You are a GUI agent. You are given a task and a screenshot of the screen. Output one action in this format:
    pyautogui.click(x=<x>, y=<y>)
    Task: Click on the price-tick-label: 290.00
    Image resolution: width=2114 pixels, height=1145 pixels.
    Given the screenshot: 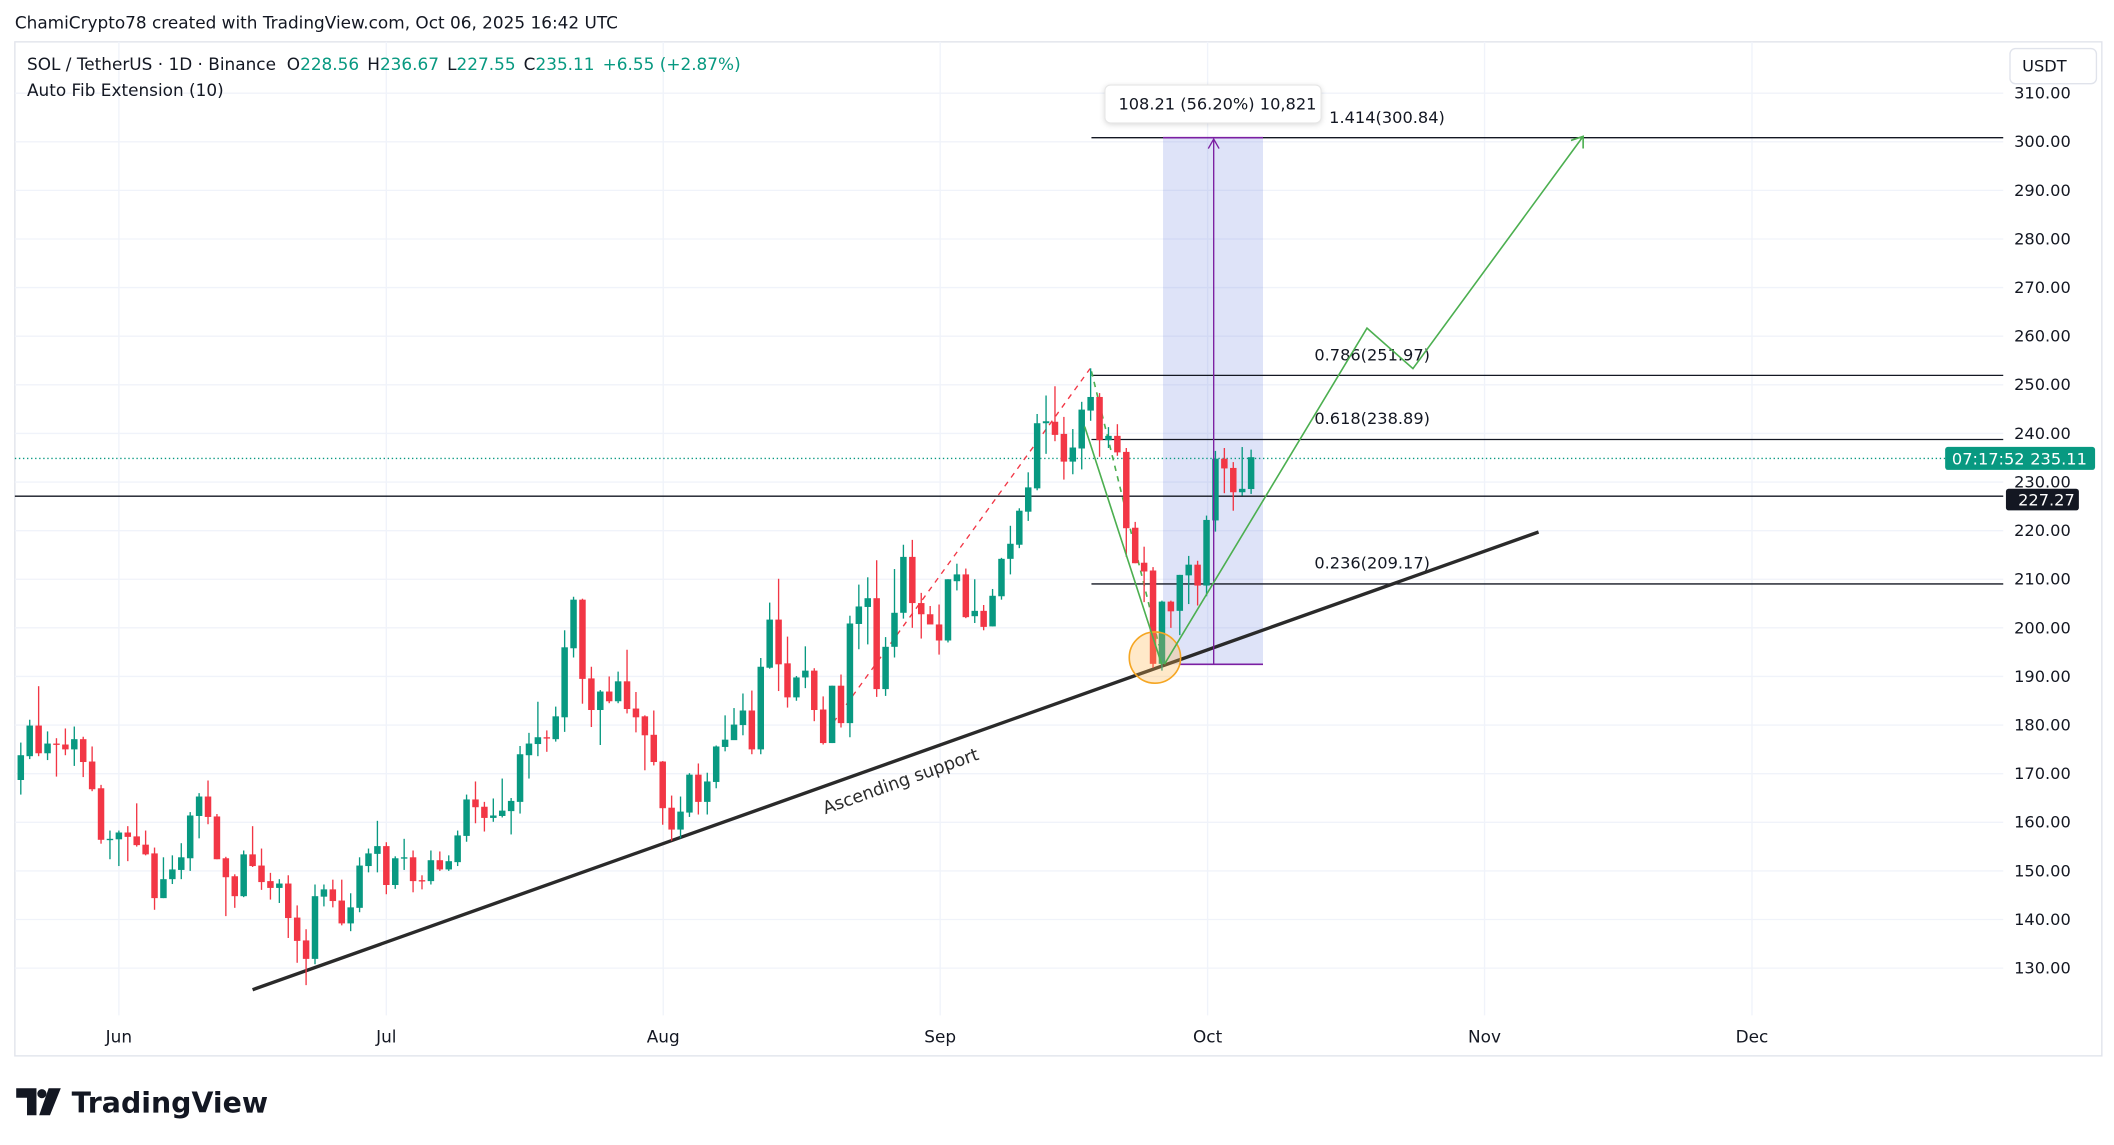 What is the action you would take?
    pyautogui.click(x=2042, y=190)
    